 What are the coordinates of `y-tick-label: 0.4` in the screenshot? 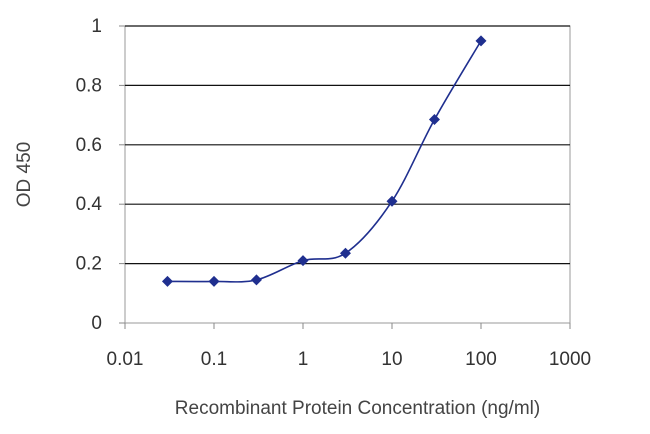 It's located at (89, 204).